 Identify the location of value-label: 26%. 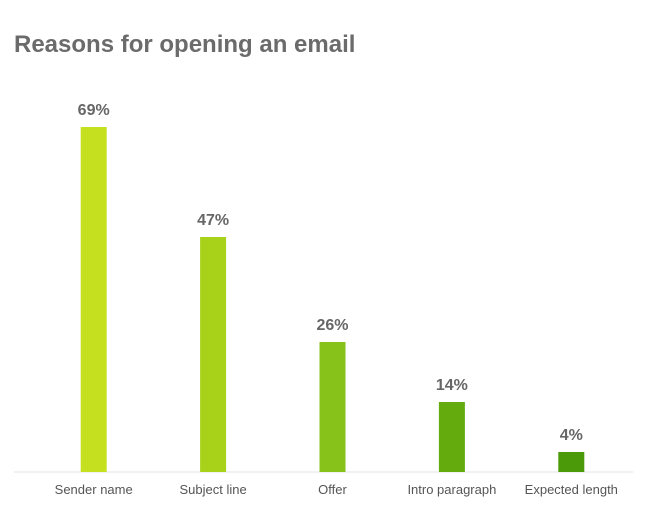
(332, 325).